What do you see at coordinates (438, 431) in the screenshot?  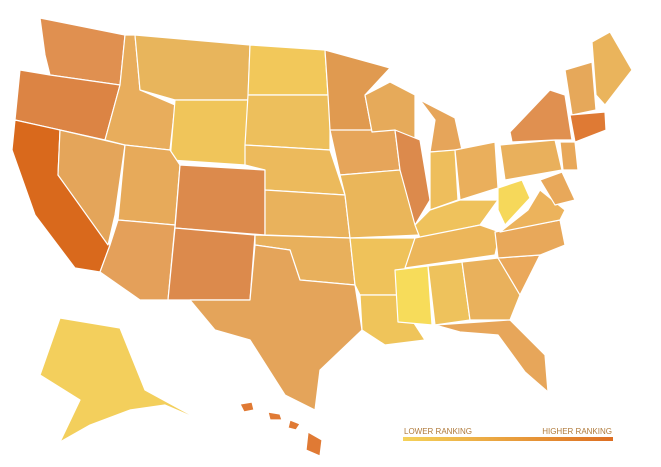 I see `legend-low-label: LOWER RANKING` at bounding box center [438, 431].